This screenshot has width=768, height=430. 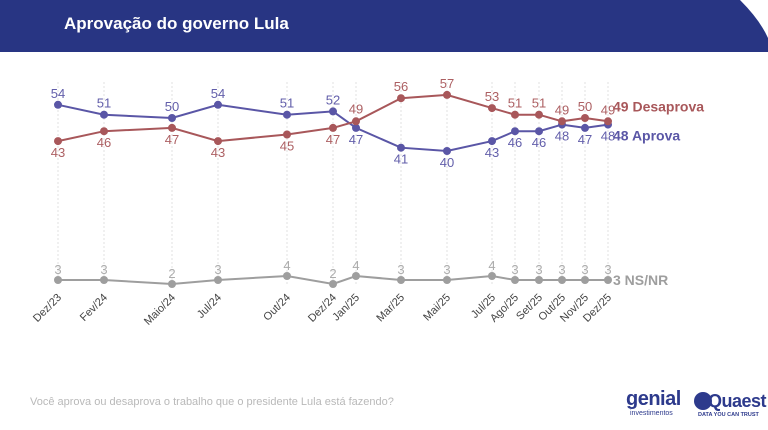 What do you see at coordinates (646, 136) in the screenshot?
I see `end-label-aprova: 48 Aprova` at bounding box center [646, 136].